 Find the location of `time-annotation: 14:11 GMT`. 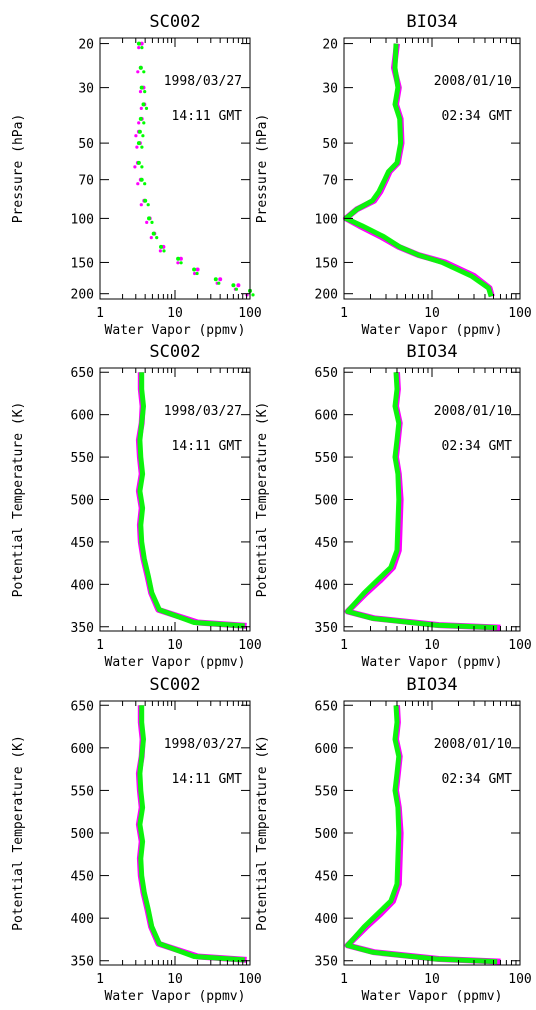

time-annotation: 14:11 GMT is located at coordinates (207, 446).